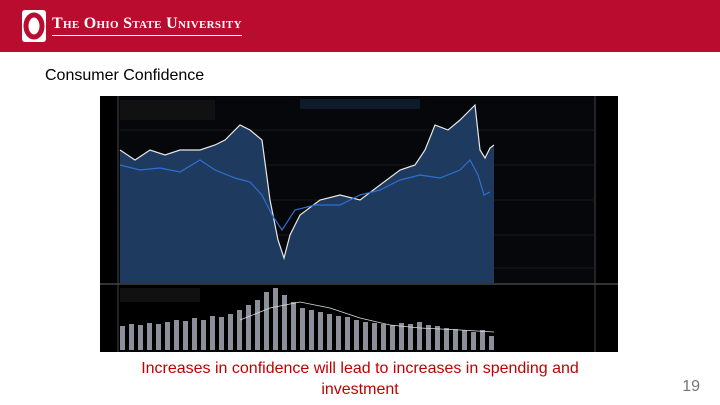 The width and height of the screenshot is (720, 405). I want to click on logo, so click(34, 26).